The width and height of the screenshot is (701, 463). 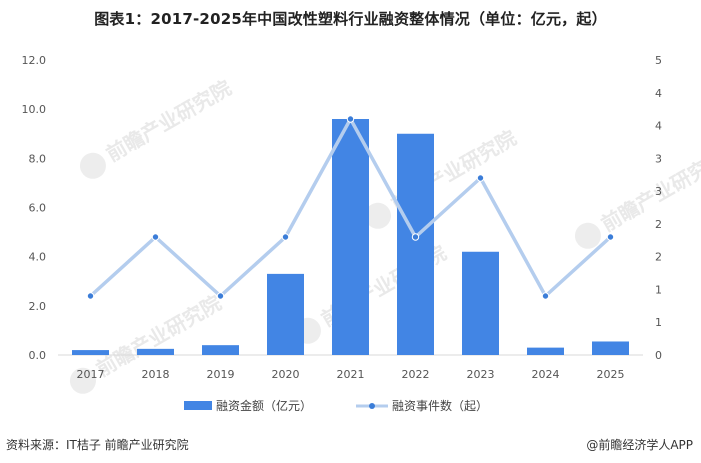 What do you see at coordinates (286, 374) in the screenshot?
I see `x-tick-label: 2020` at bounding box center [286, 374].